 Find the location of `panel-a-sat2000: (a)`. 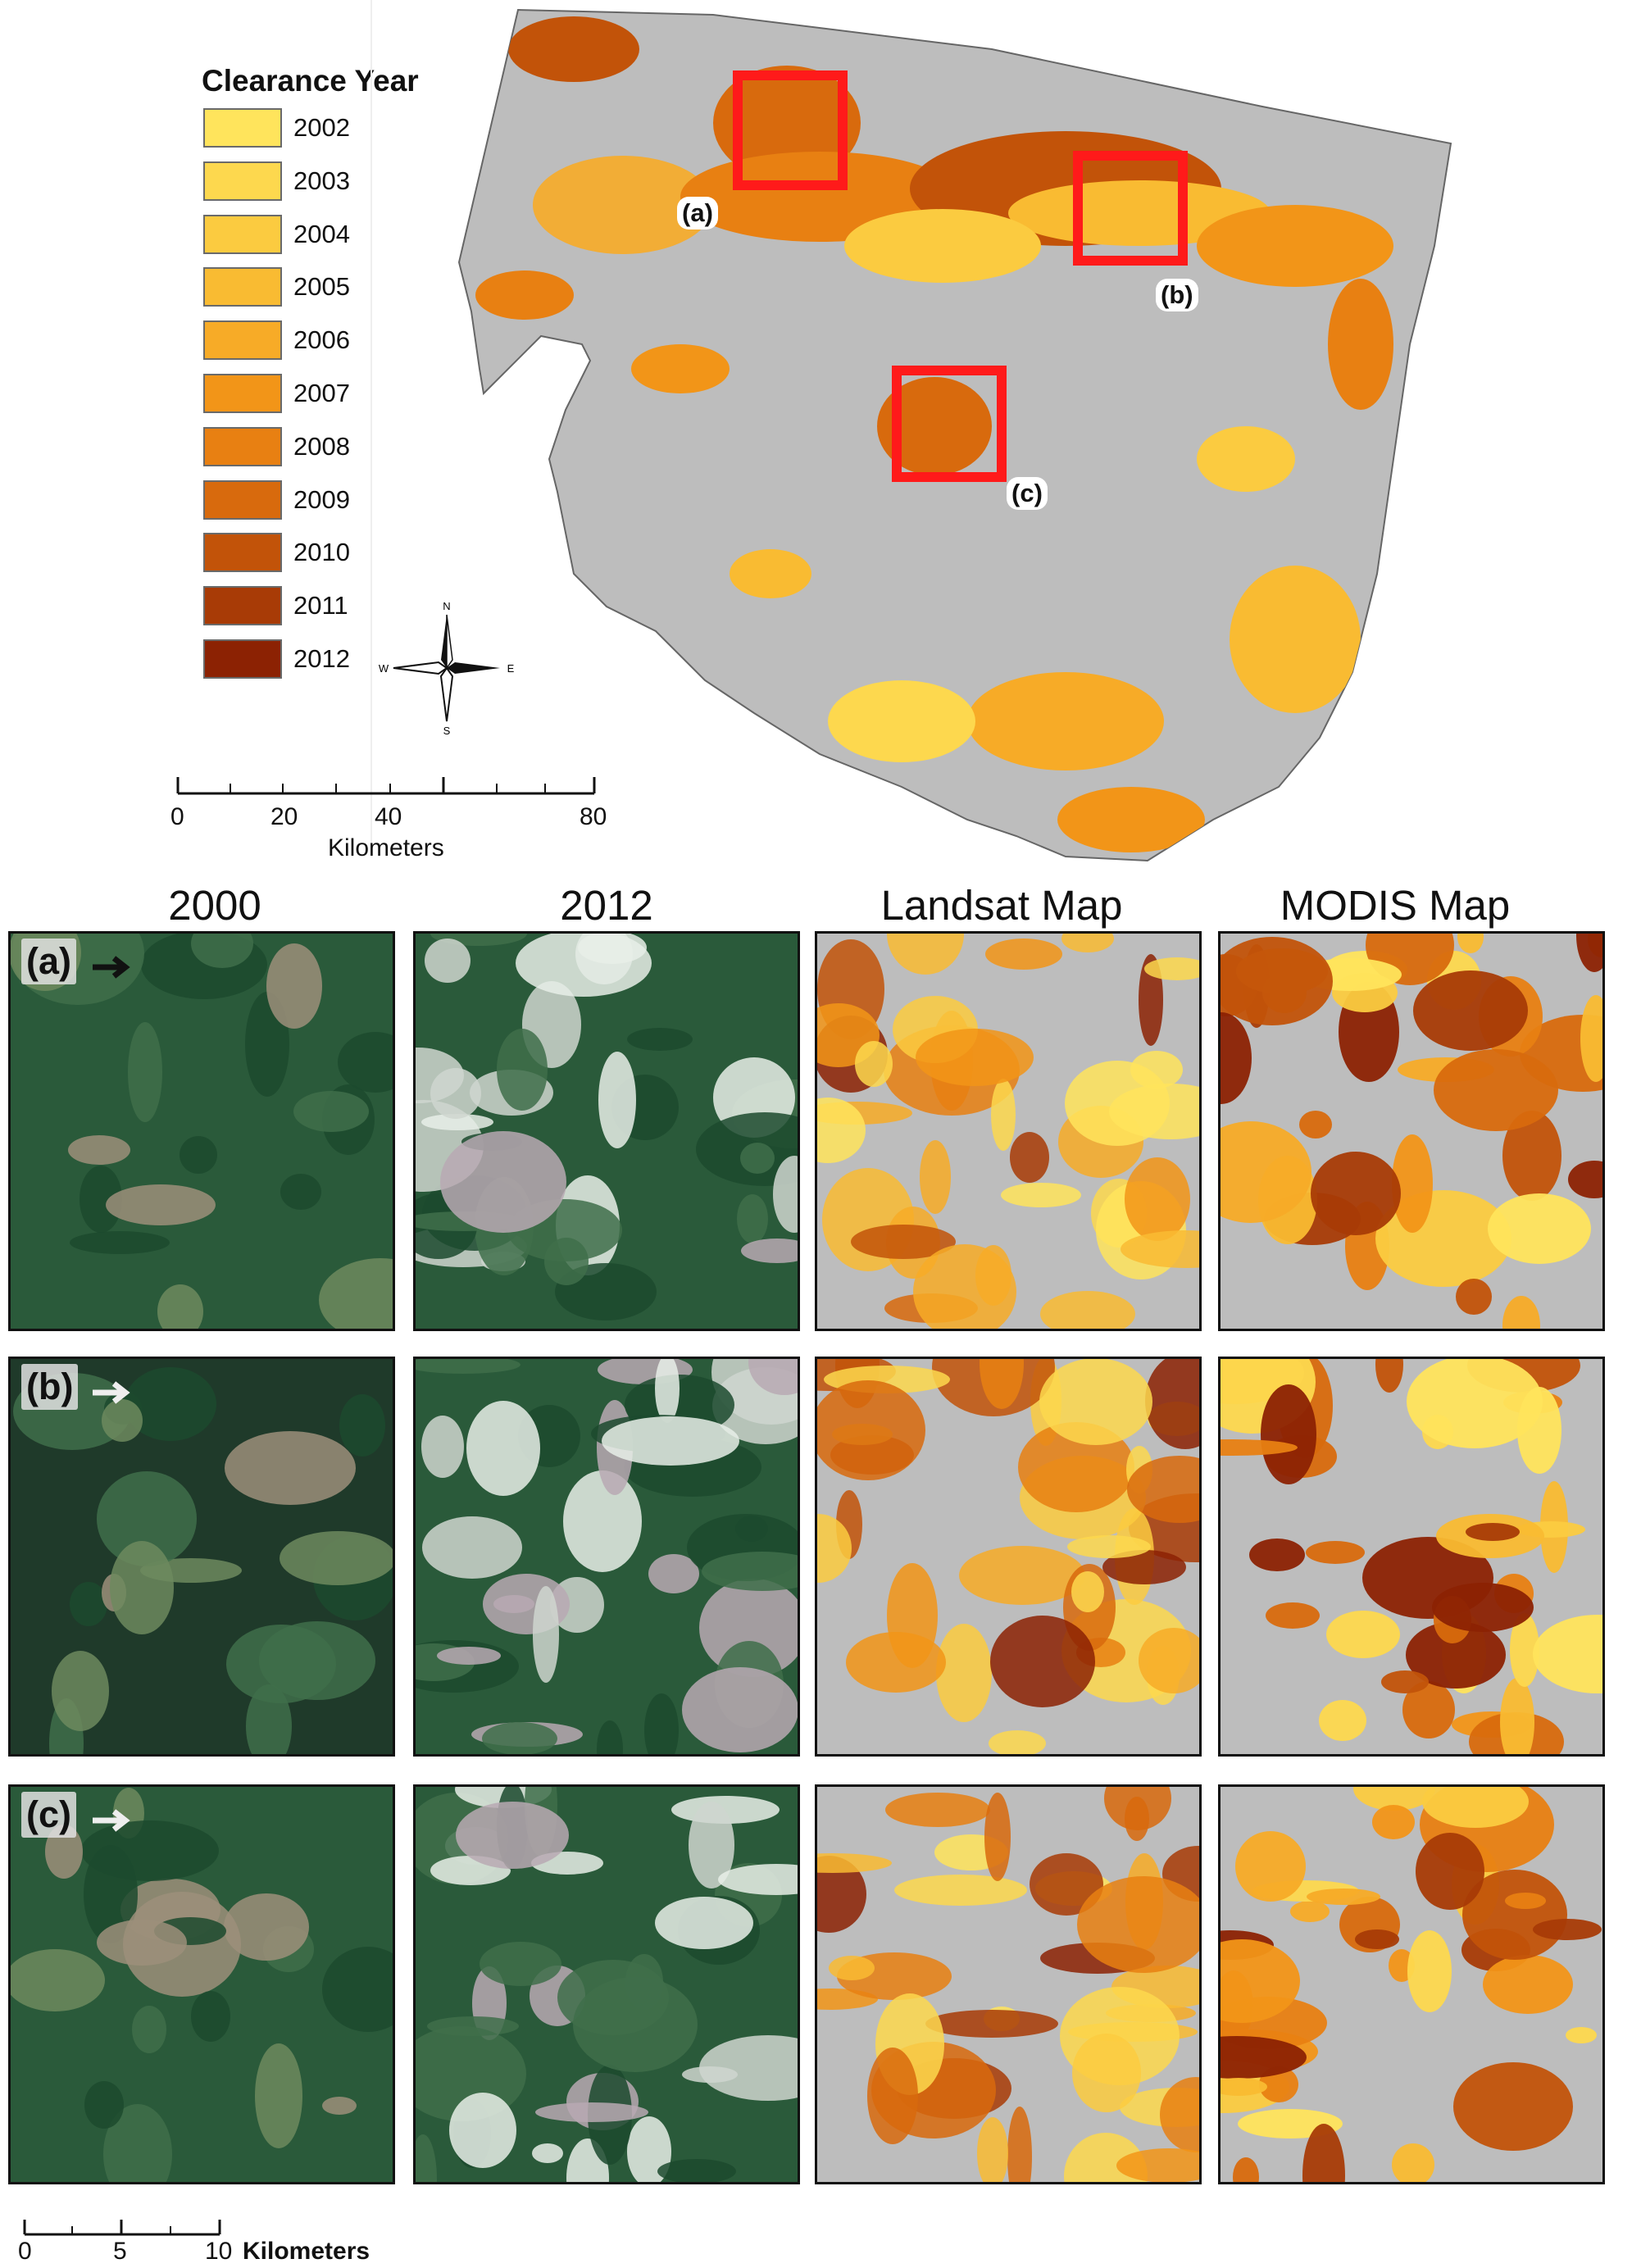

panel-a-sat2000: (a) is located at coordinates (202, 1131).